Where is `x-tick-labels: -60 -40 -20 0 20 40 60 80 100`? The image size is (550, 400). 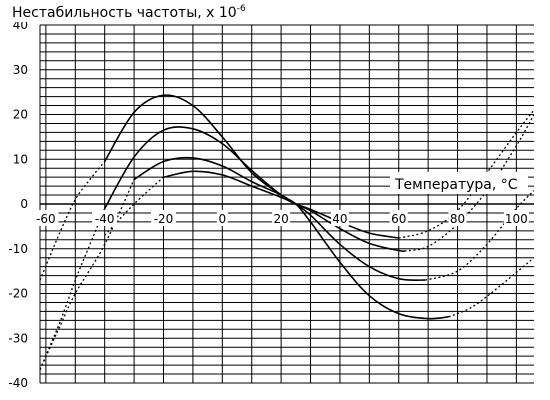
x-tick-labels: -60 -40 -20 0 20 40 60 80 100 is located at coordinates (281, 218).